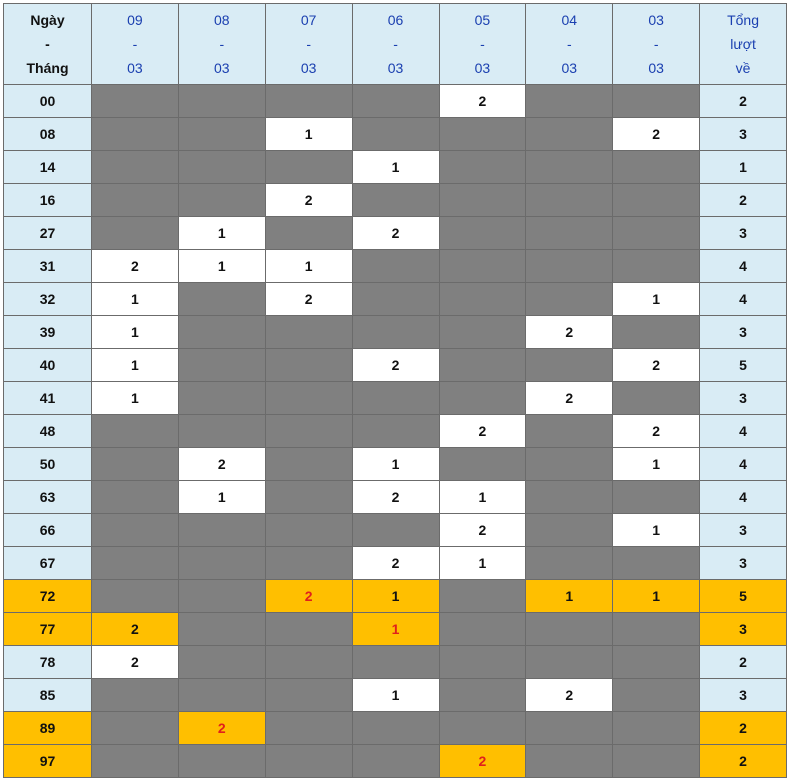 This screenshot has height=781, width=790. I want to click on table-row: 14 1 1, so click(395, 167).